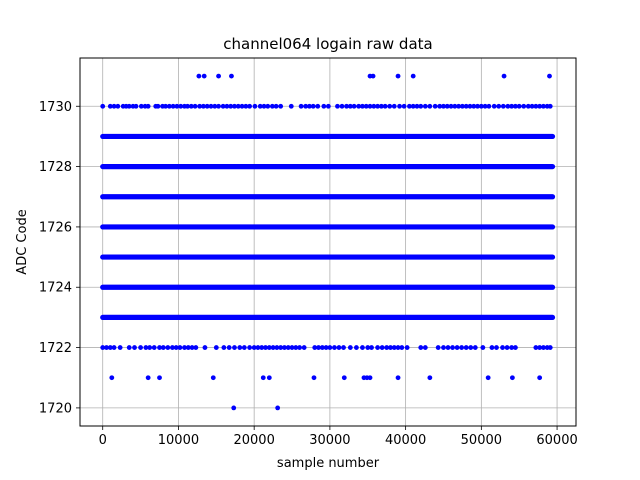 The height and width of the screenshot is (480, 640). I want to click on y-tick-label: 1724, so click(55, 288).